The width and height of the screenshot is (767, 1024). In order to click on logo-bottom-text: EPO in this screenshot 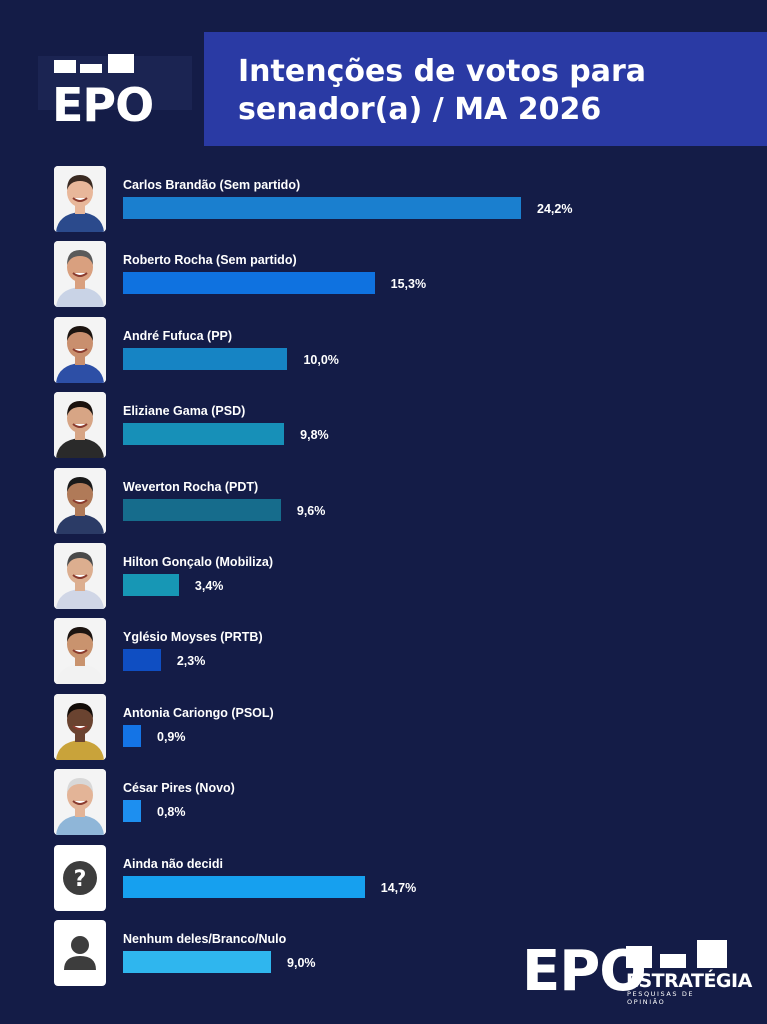, I will do `click(584, 971)`.